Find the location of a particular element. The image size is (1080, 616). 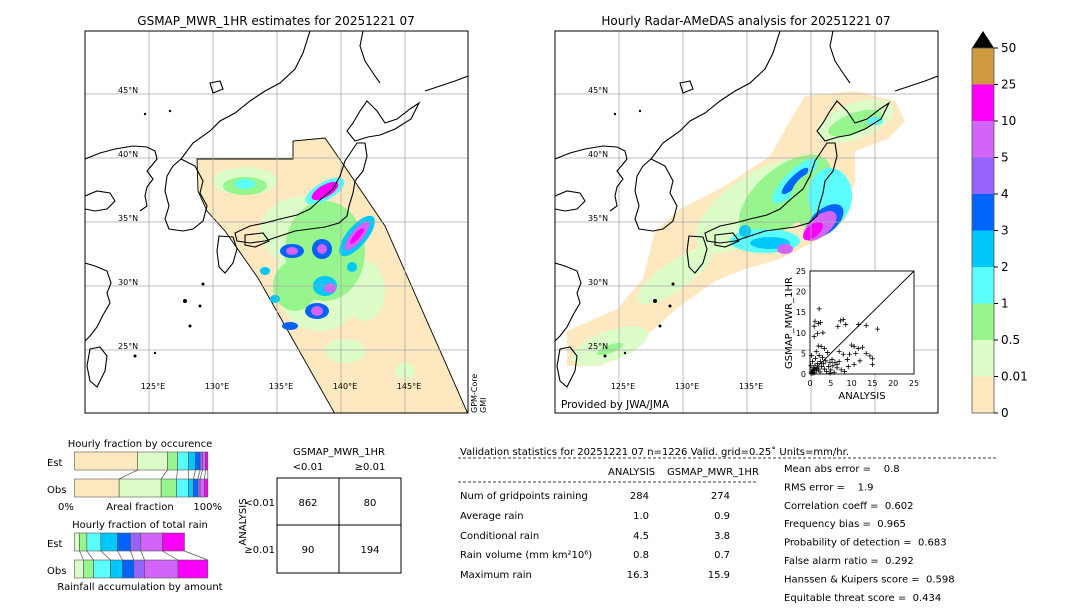

sensor-label-line1: GPM-Core is located at coordinates (474, 393).